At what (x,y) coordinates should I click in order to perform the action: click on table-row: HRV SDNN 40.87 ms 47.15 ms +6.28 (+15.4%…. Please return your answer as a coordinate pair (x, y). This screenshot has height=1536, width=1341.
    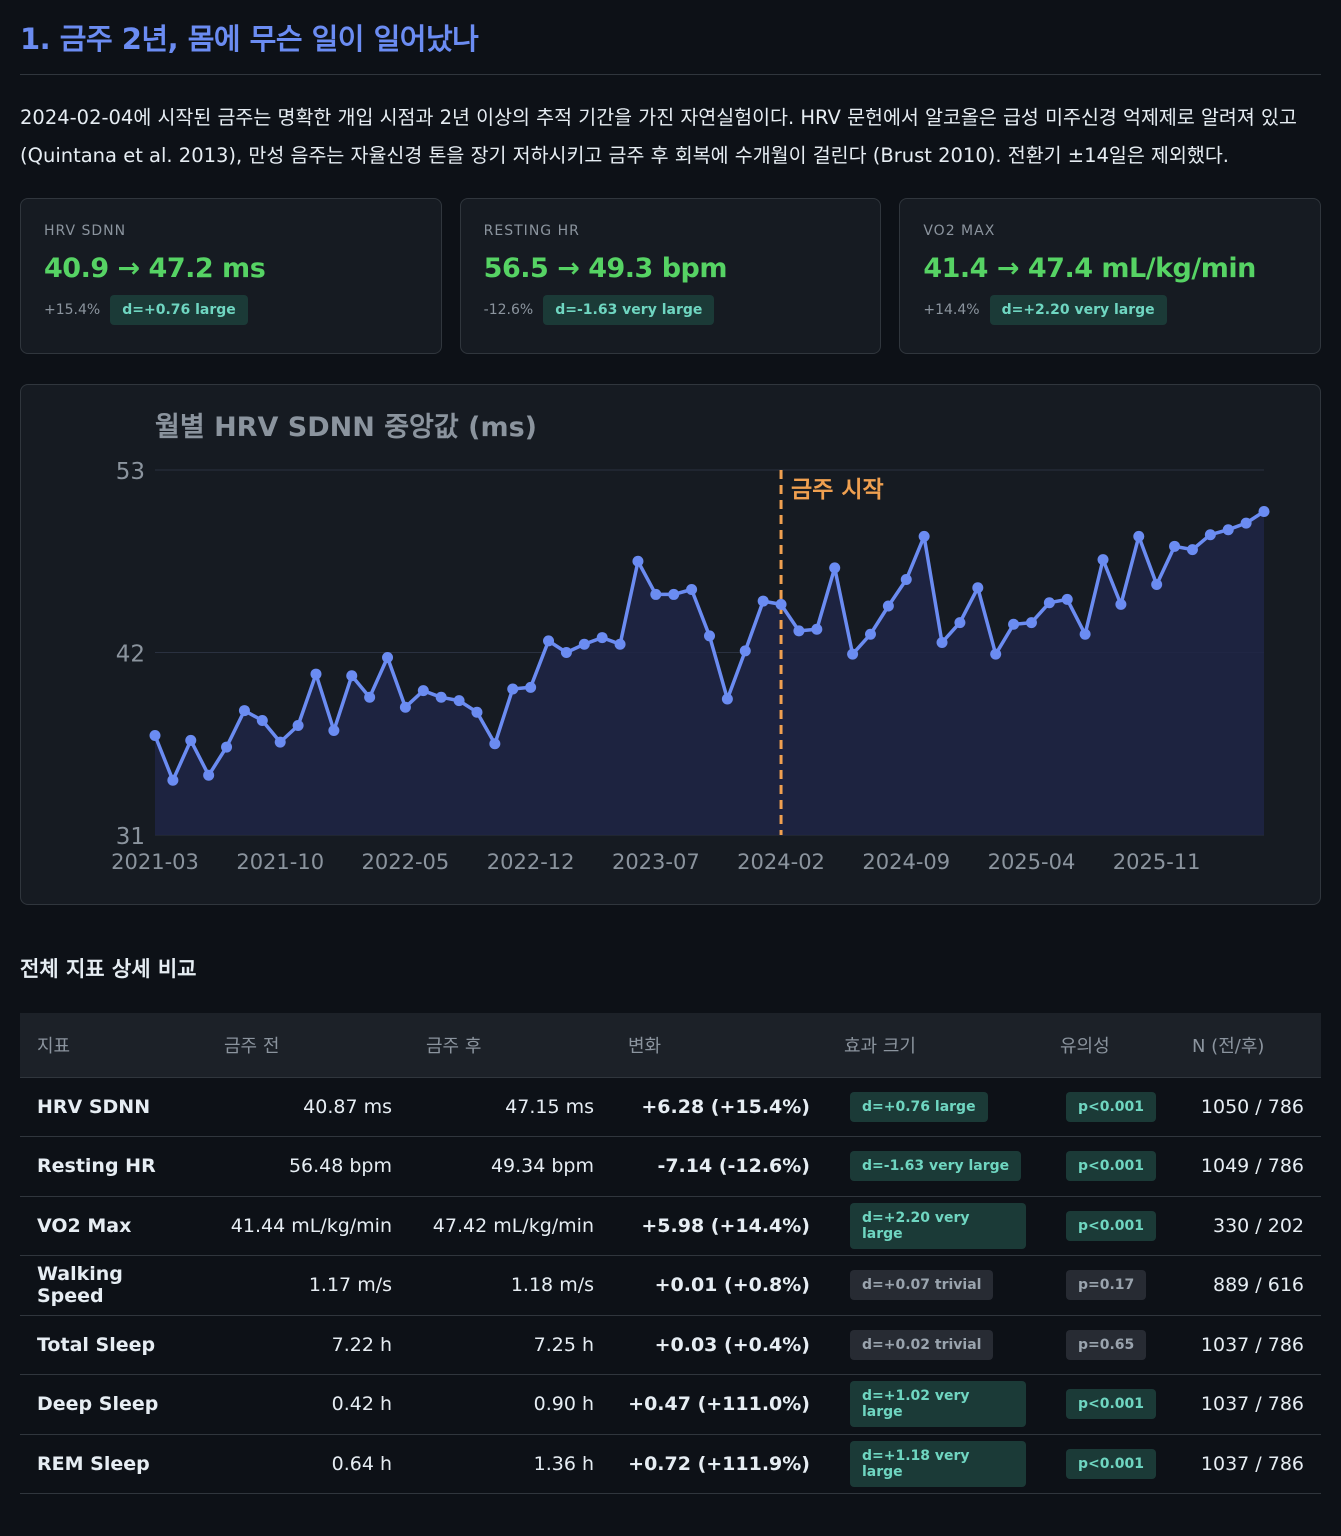
    Looking at the image, I should click on (670, 1107).